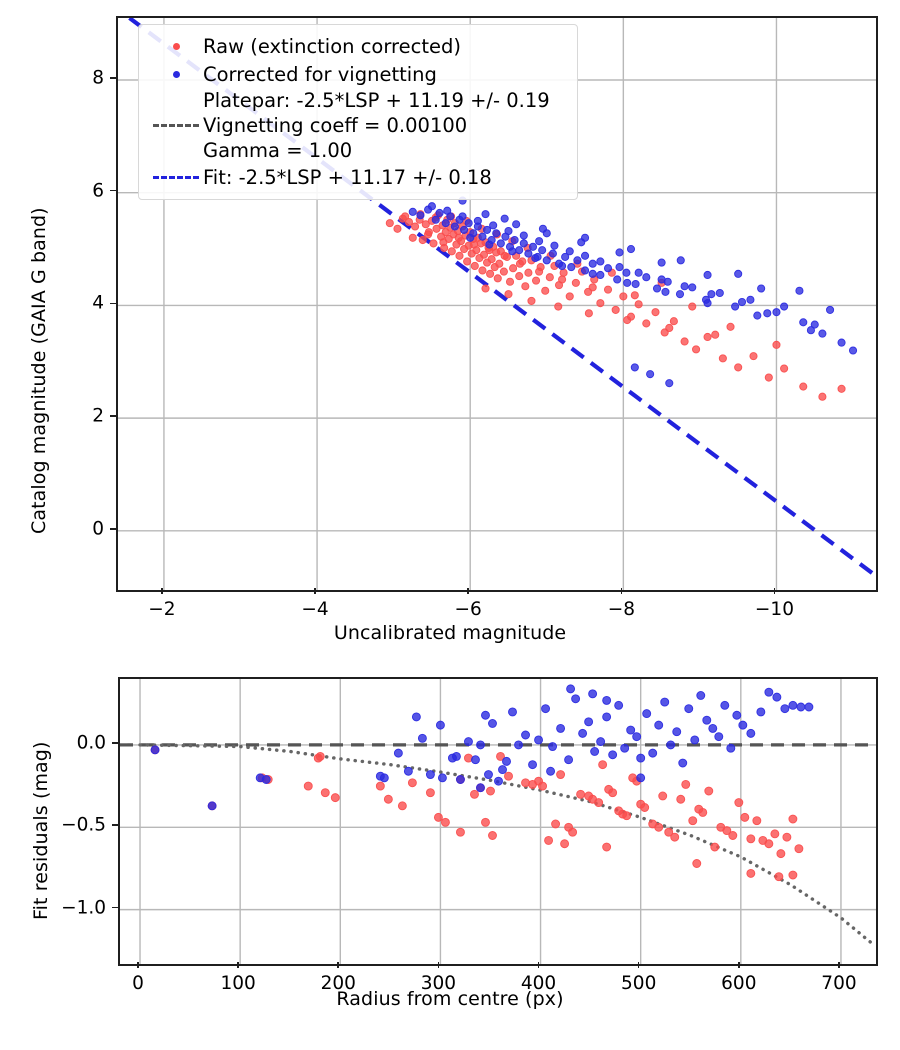  What do you see at coordinates (138, 983) in the screenshot?
I see `xtick-label-bottom-0: 0` at bounding box center [138, 983].